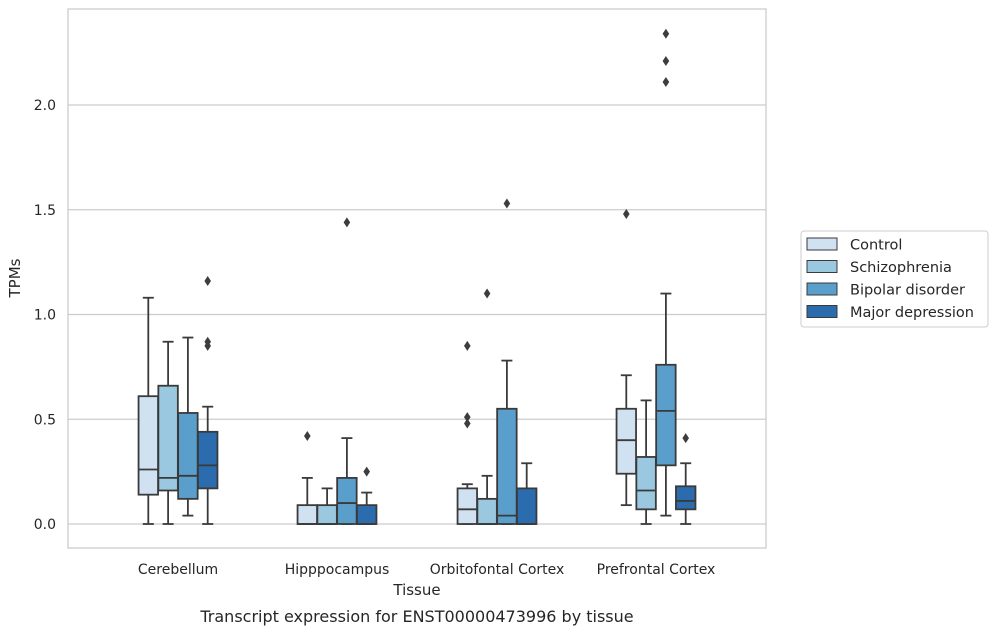  Describe the element at coordinates (45, 525) in the screenshot. I see `y-tick-label: 0.0` at that location.